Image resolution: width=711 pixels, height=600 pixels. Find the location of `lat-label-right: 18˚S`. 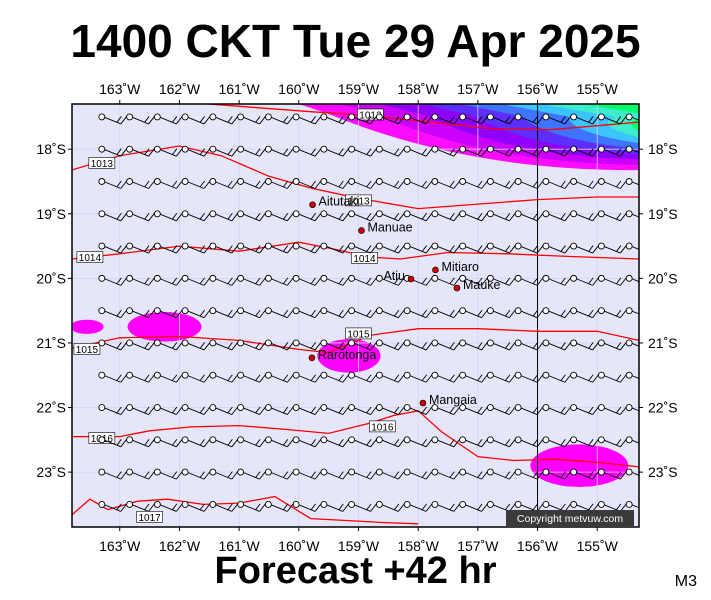

lat-label-right: 18˚S is located at coordinates (663, 149).